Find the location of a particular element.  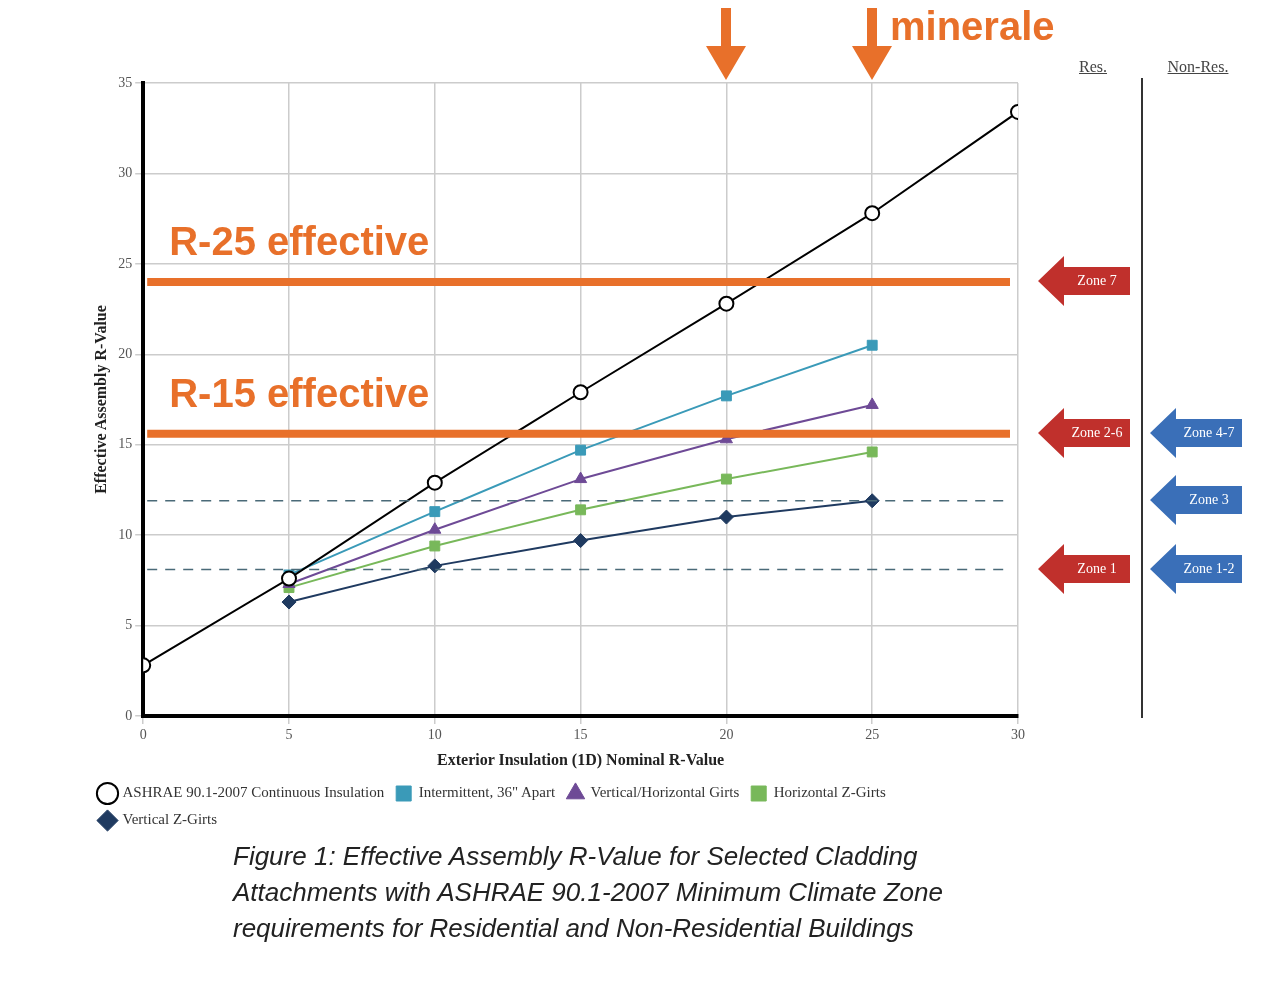

x-tick-label: 10 is located at coordinates (434, 735).